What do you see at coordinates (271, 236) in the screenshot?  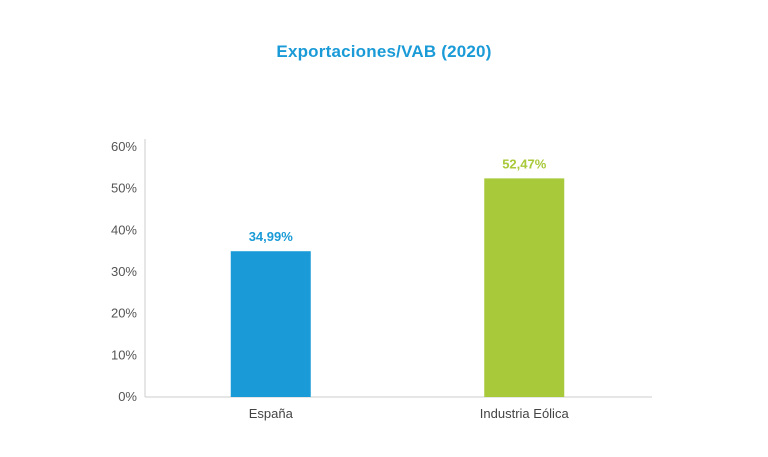 I see `data-label: 34,99%` at bounding box center [271, 236].